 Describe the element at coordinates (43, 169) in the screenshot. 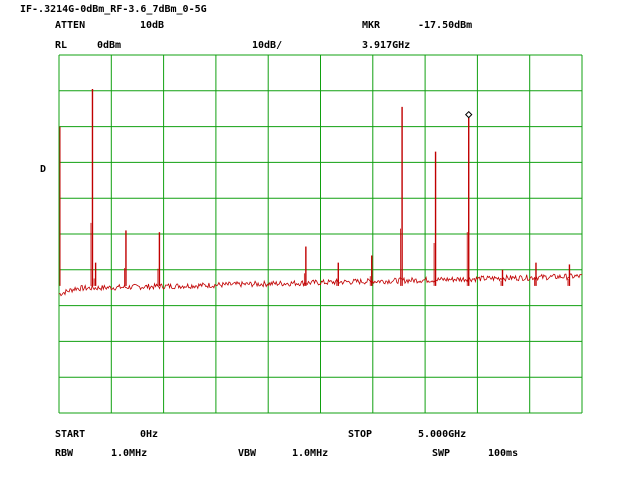

I see `detector-indicator: D` at that location.